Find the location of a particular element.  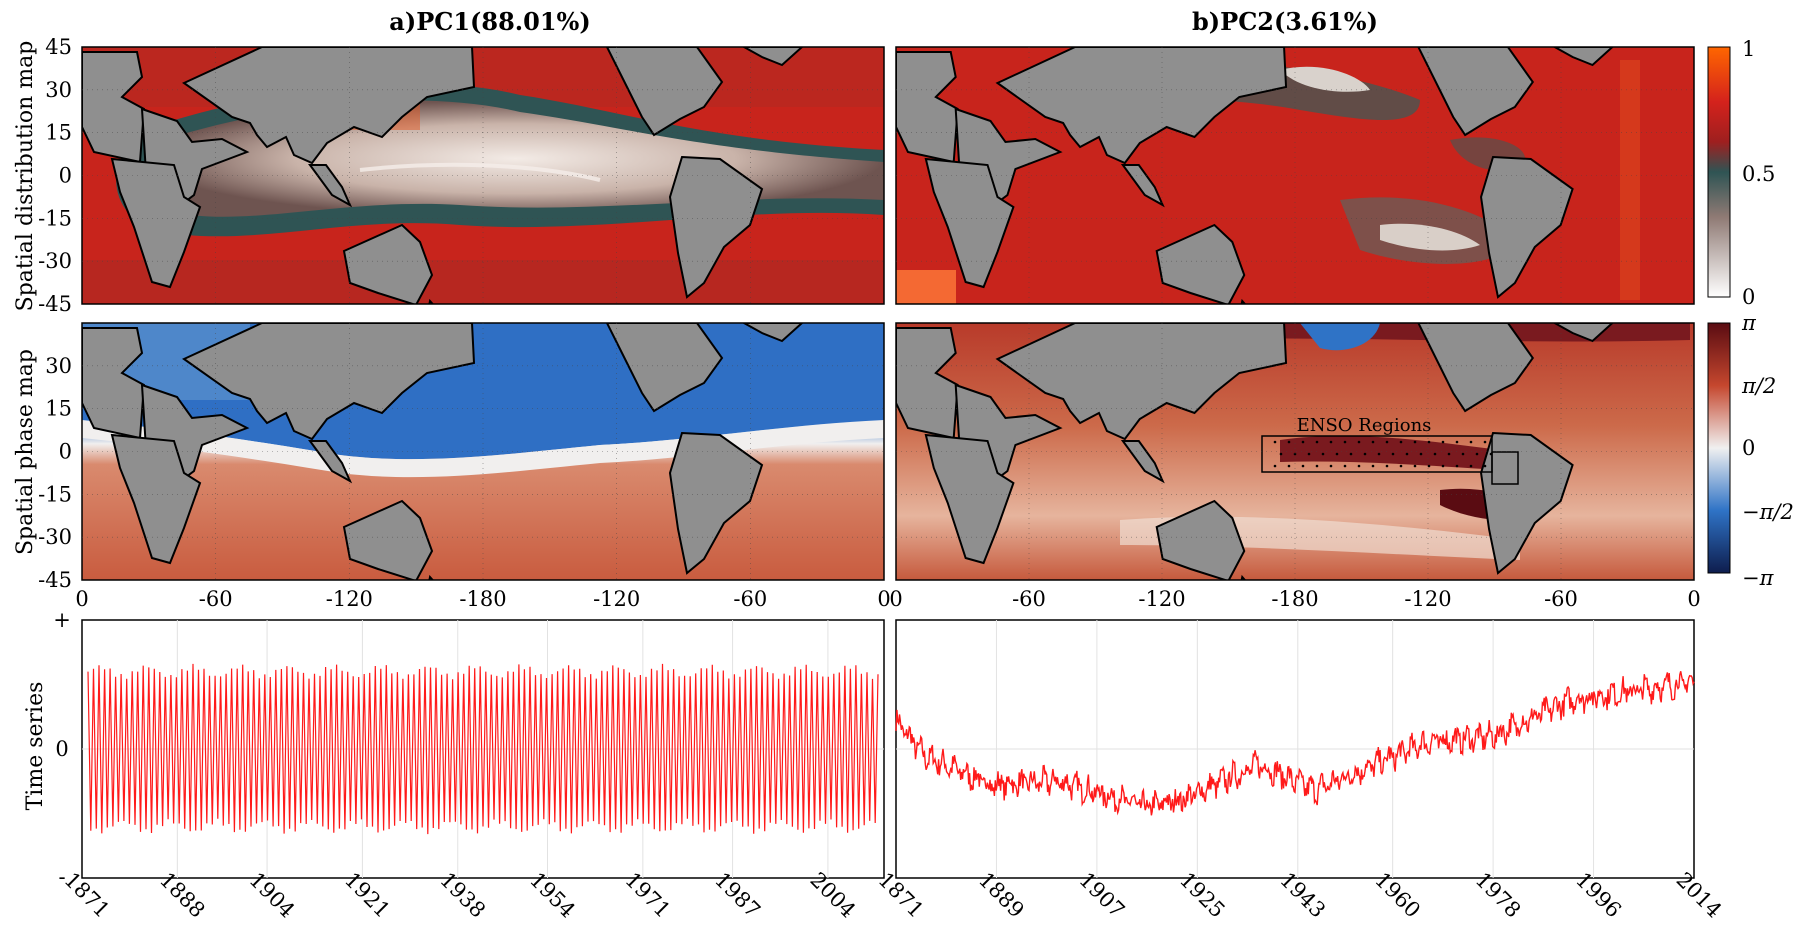

ts-ytick-minus: - is located at coordinates (61, 877).